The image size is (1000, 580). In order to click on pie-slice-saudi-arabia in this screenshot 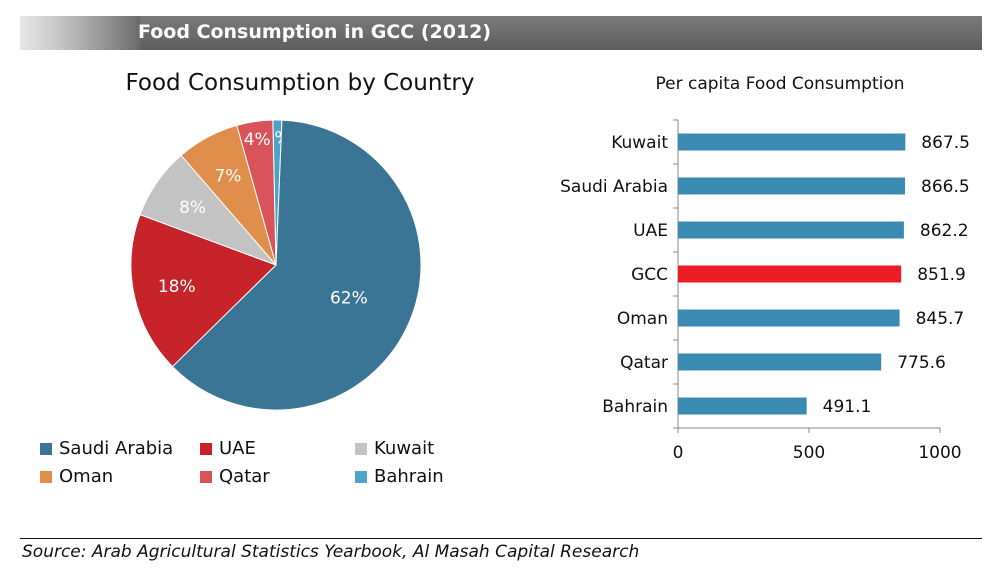, I will do `click(296, 265)`.